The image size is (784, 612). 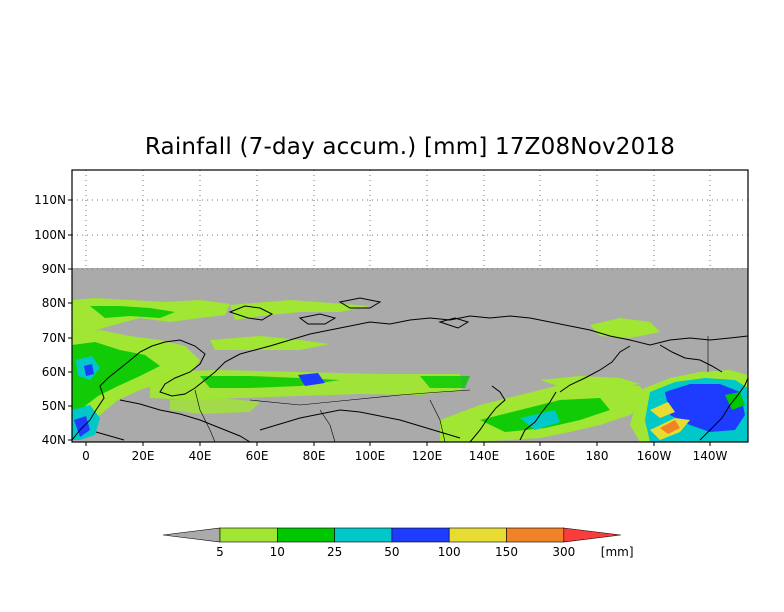 What do you see at coordinates (220, 552) in the screenshot?
I see `legend-threshold-label: 5` at bounding box center [220, 552].